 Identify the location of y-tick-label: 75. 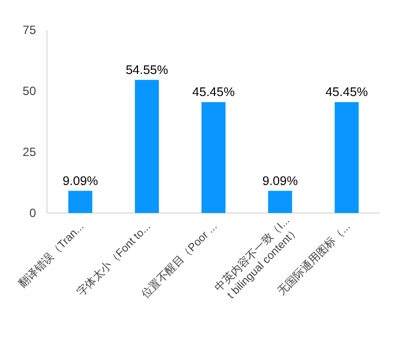
(29, 30).